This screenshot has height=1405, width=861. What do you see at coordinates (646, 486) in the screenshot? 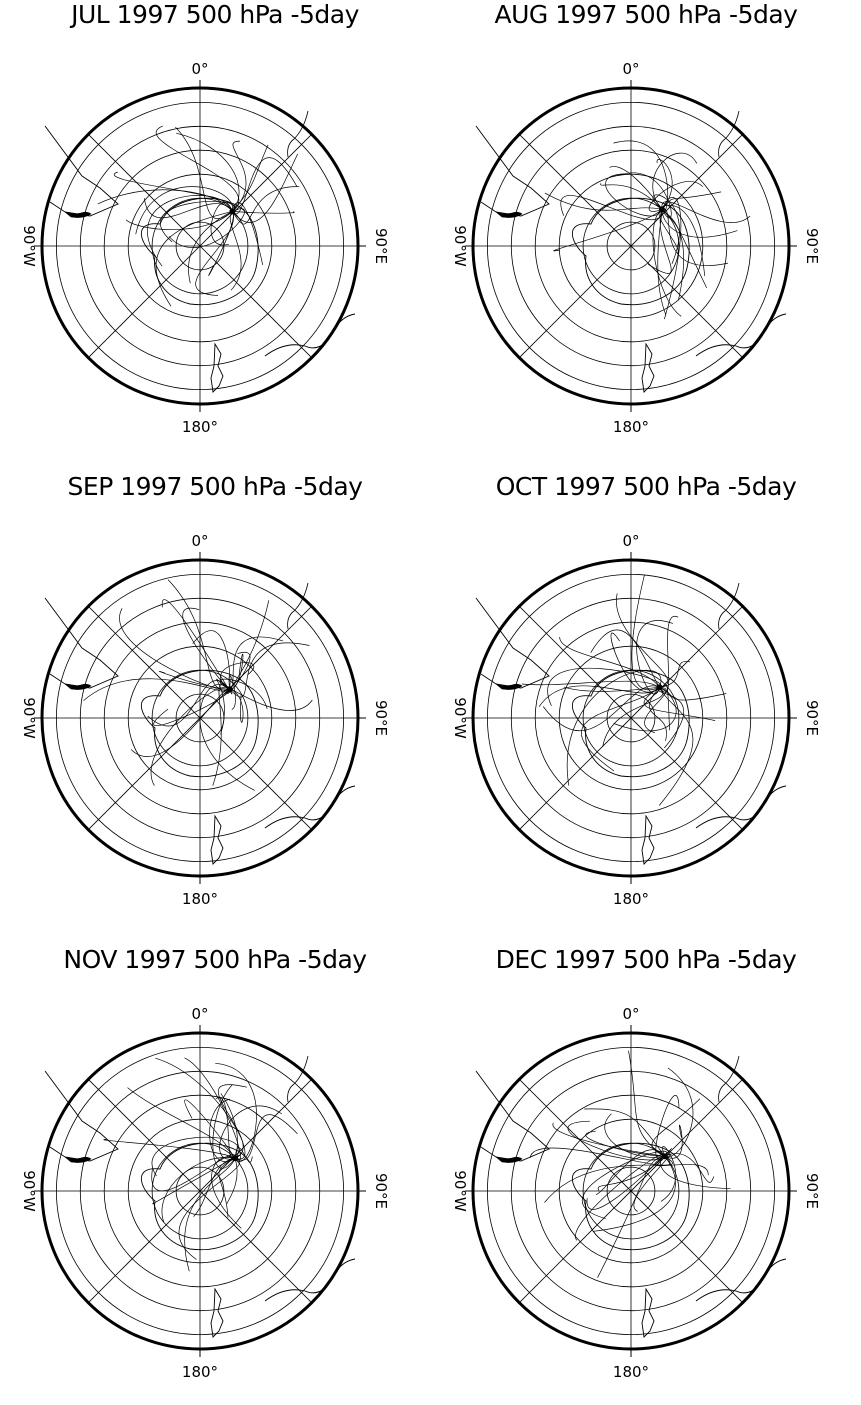
I see `panel-title: OCT 1997 500 hPa -5day` at bounding box center [646, 486].